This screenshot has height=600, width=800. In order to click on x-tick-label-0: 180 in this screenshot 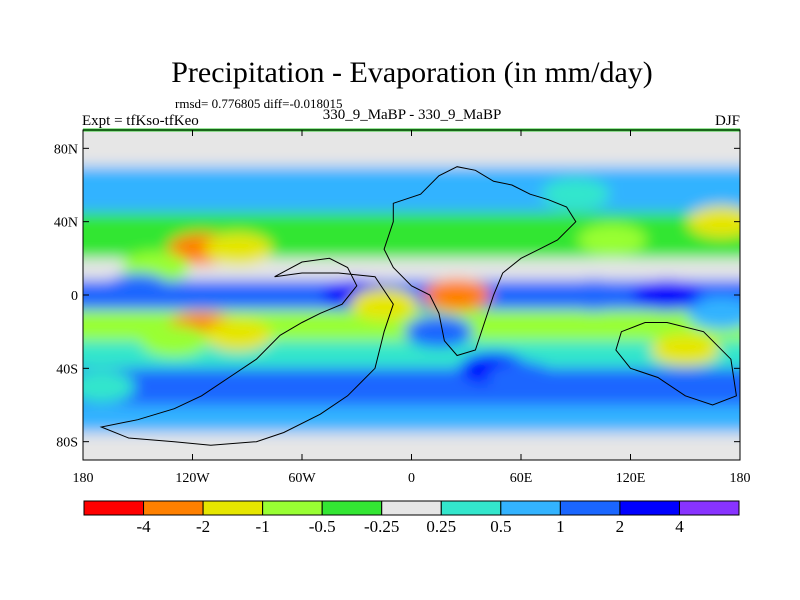, I will do `click(83, 478)`.